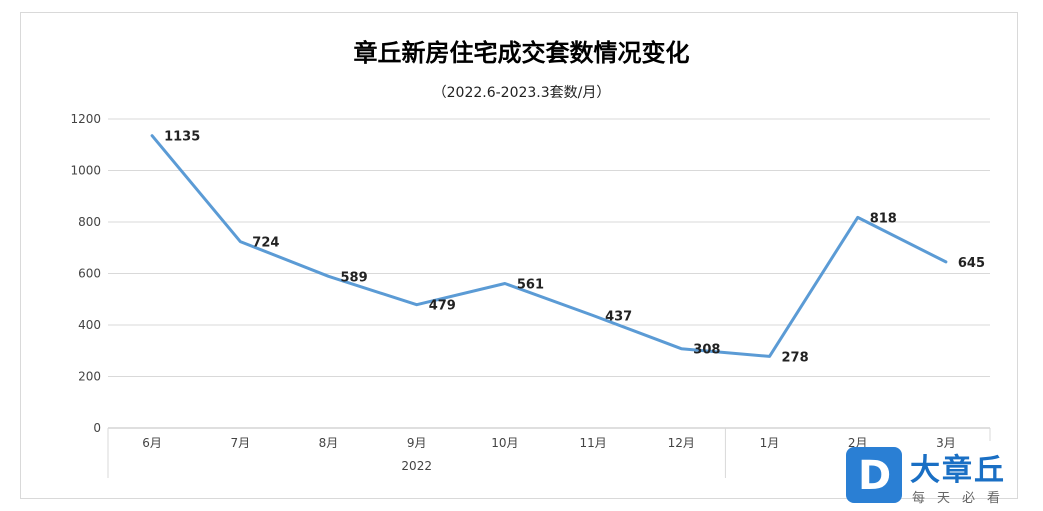 Image resolution: width=1043 pixels, height=511 pixels. I want to click on data-label: 1135, so click(182, 137).